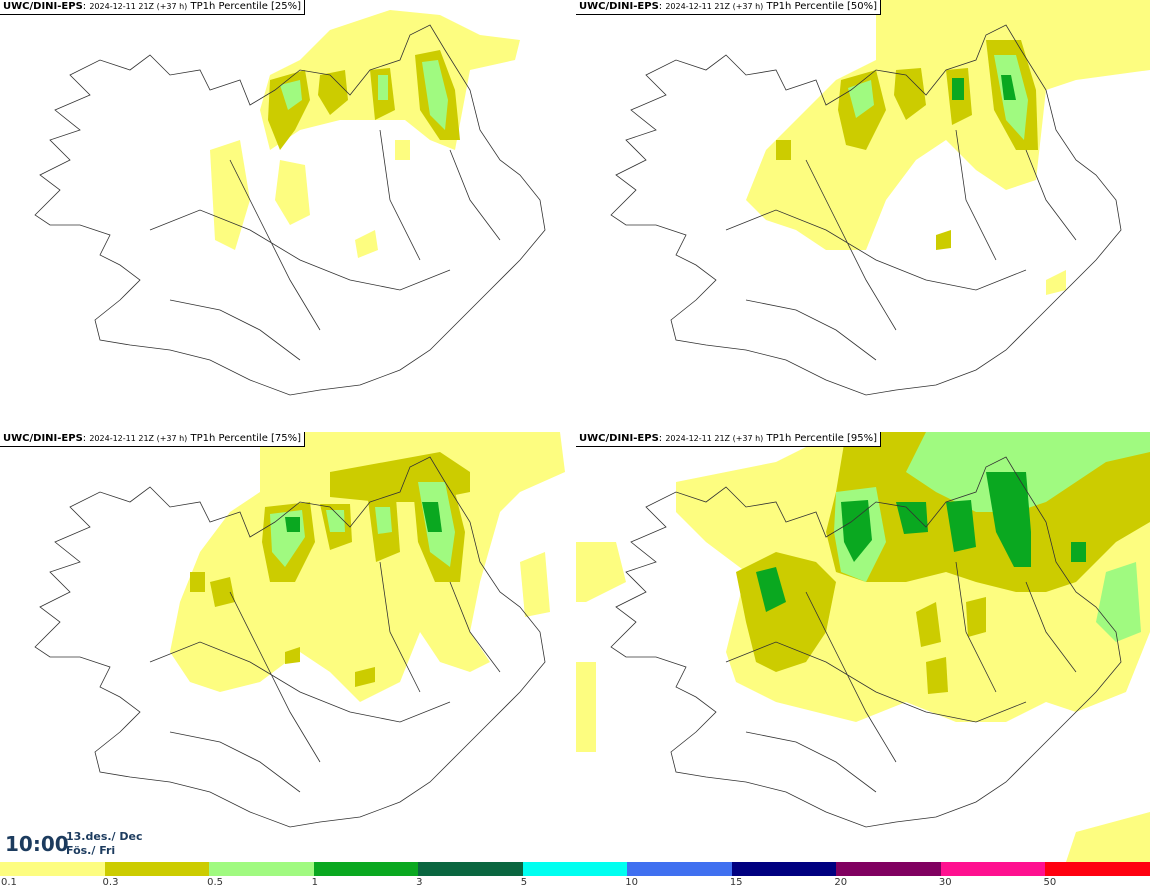 This screenshot has height=891, width=1150. I want to click on legend-label: 3, so click(419, 882).